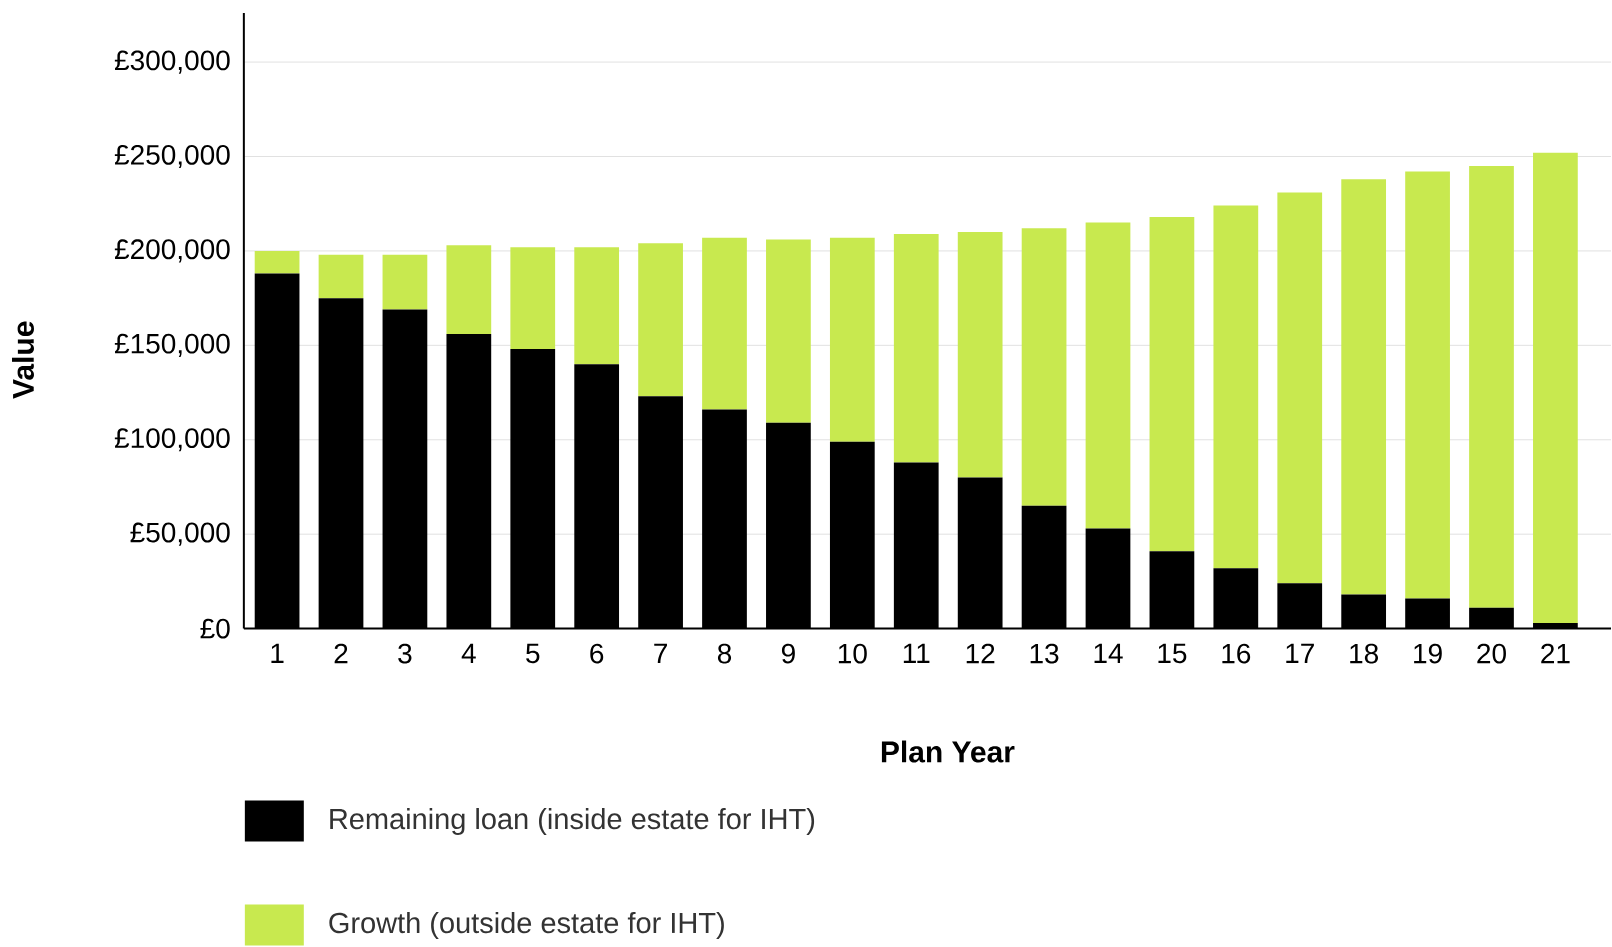 This screenshot has height=947, width=1612. What do you see at coordinates (980, 653) in the screenshot?
I see `x-tick-label: 12` at bounding box center [980, 653].